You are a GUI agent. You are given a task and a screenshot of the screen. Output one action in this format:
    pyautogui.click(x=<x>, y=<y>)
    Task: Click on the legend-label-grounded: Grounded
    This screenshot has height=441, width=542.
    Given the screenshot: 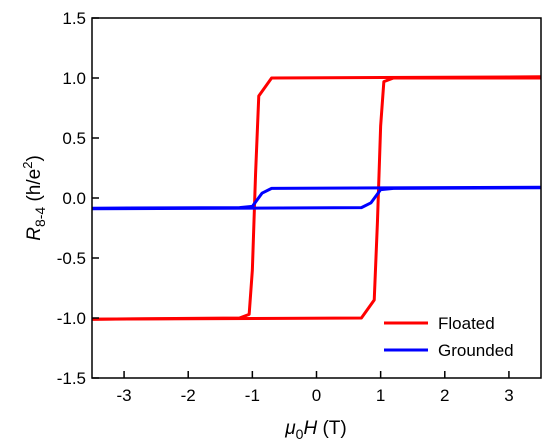 What is the action you would take?
    pyautogui.click(x=476, y=350)
    